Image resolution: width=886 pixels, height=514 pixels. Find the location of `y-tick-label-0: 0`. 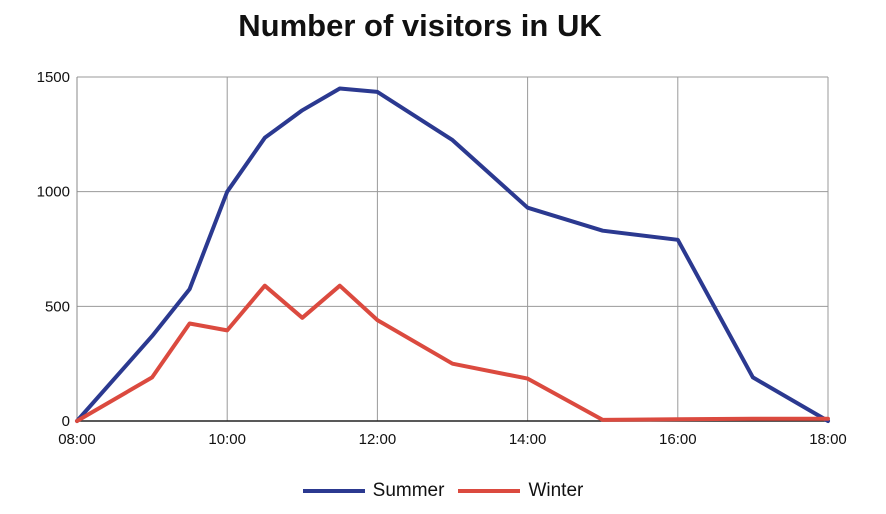

y-tick-label-0: 0 is located at coordinates (66, 421).